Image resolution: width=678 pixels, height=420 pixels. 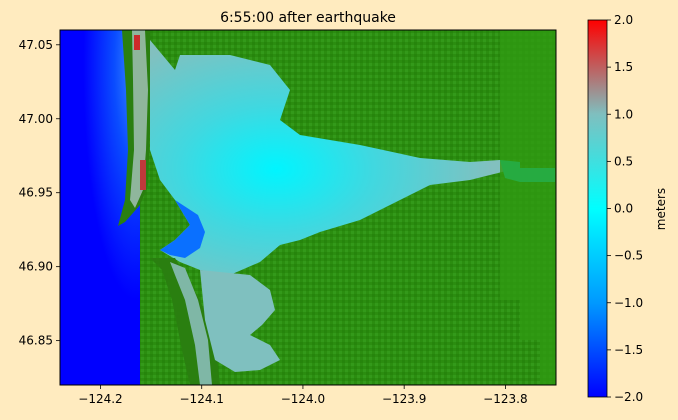 I want to click on colorbar-label: meters, so click(x=661, y=209).